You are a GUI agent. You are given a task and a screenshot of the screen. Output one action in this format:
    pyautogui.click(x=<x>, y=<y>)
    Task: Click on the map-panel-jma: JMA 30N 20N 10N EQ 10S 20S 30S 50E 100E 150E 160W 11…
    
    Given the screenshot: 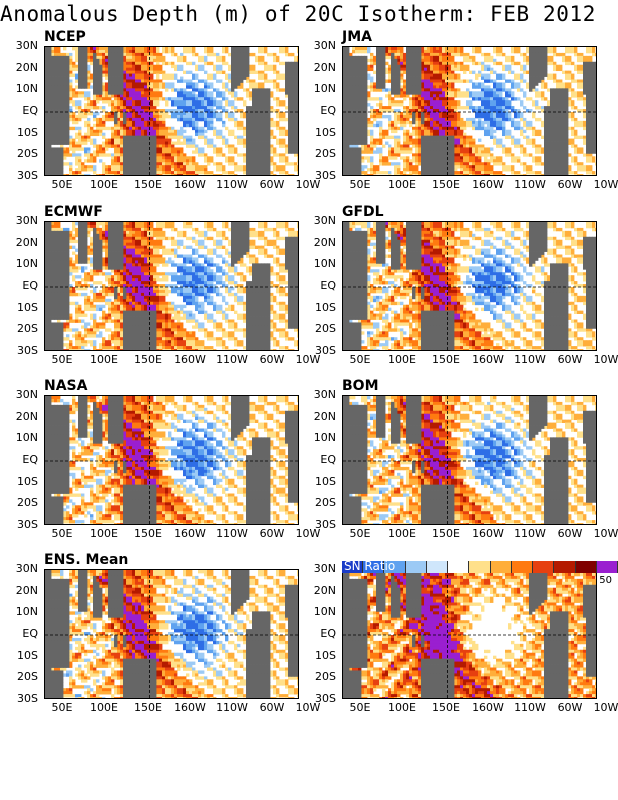 What is the action you would take?
    pyautogui.click(x=458, y=118)
    